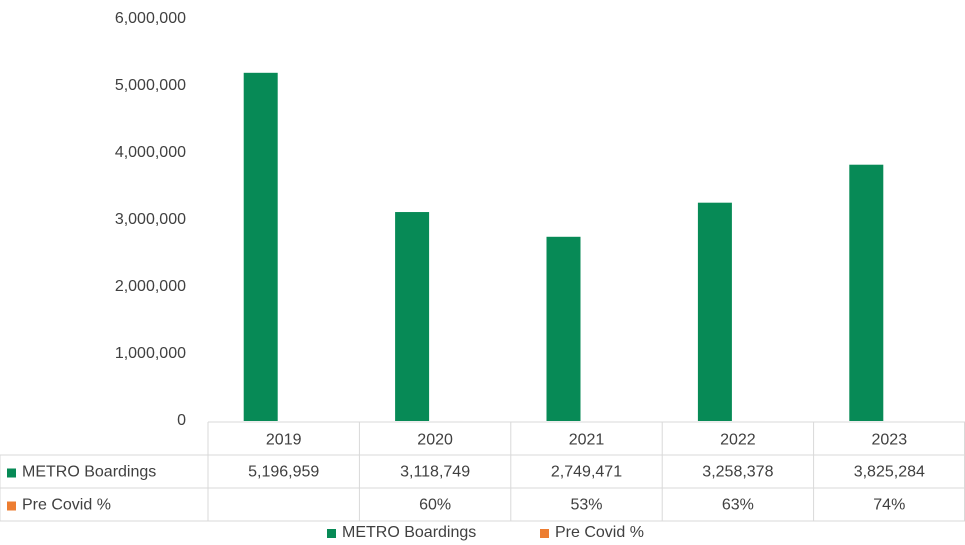 The width and height of the screenshot is (965, 545). Describe the element at coordinates (150, 152) in the screenshot. I see `y-tick-label: 4,000,000` at that location.